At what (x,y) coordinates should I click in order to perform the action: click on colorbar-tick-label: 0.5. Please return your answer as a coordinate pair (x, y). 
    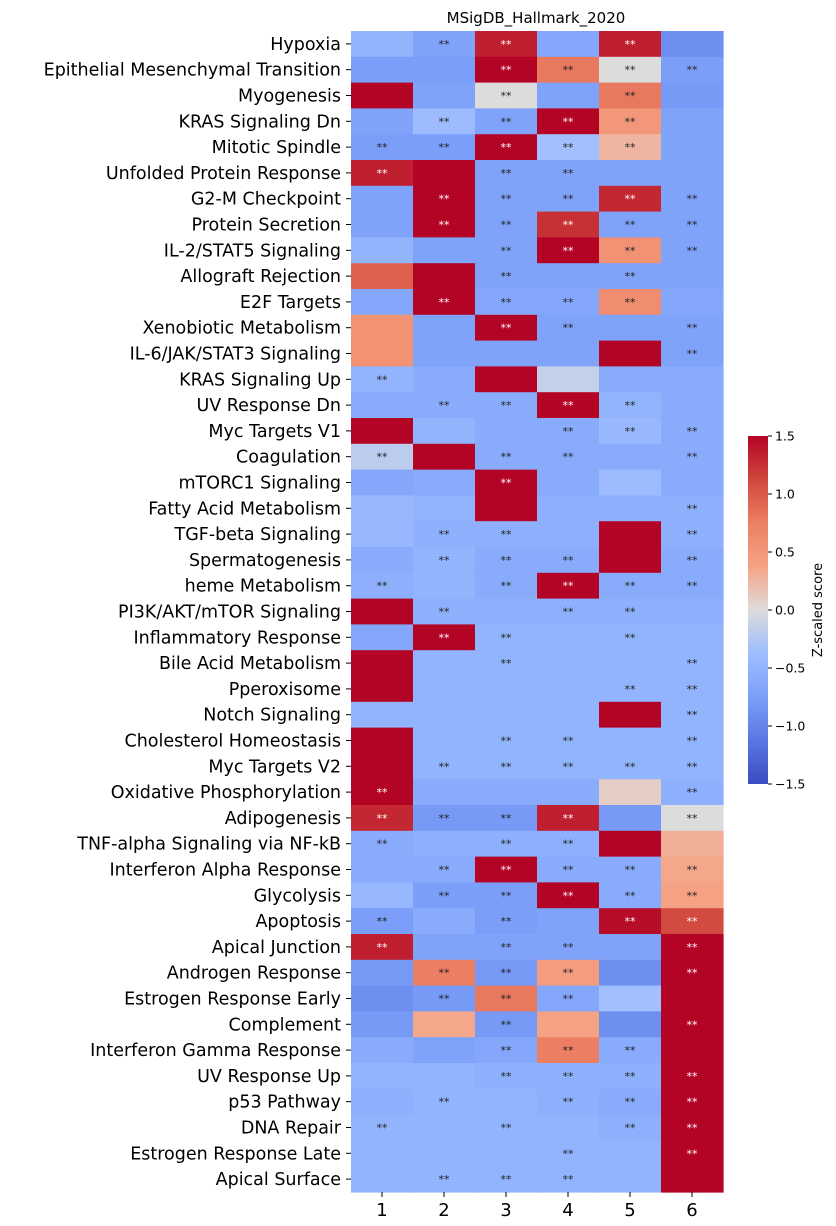
    Looking at the image, I should click on (785, 552).